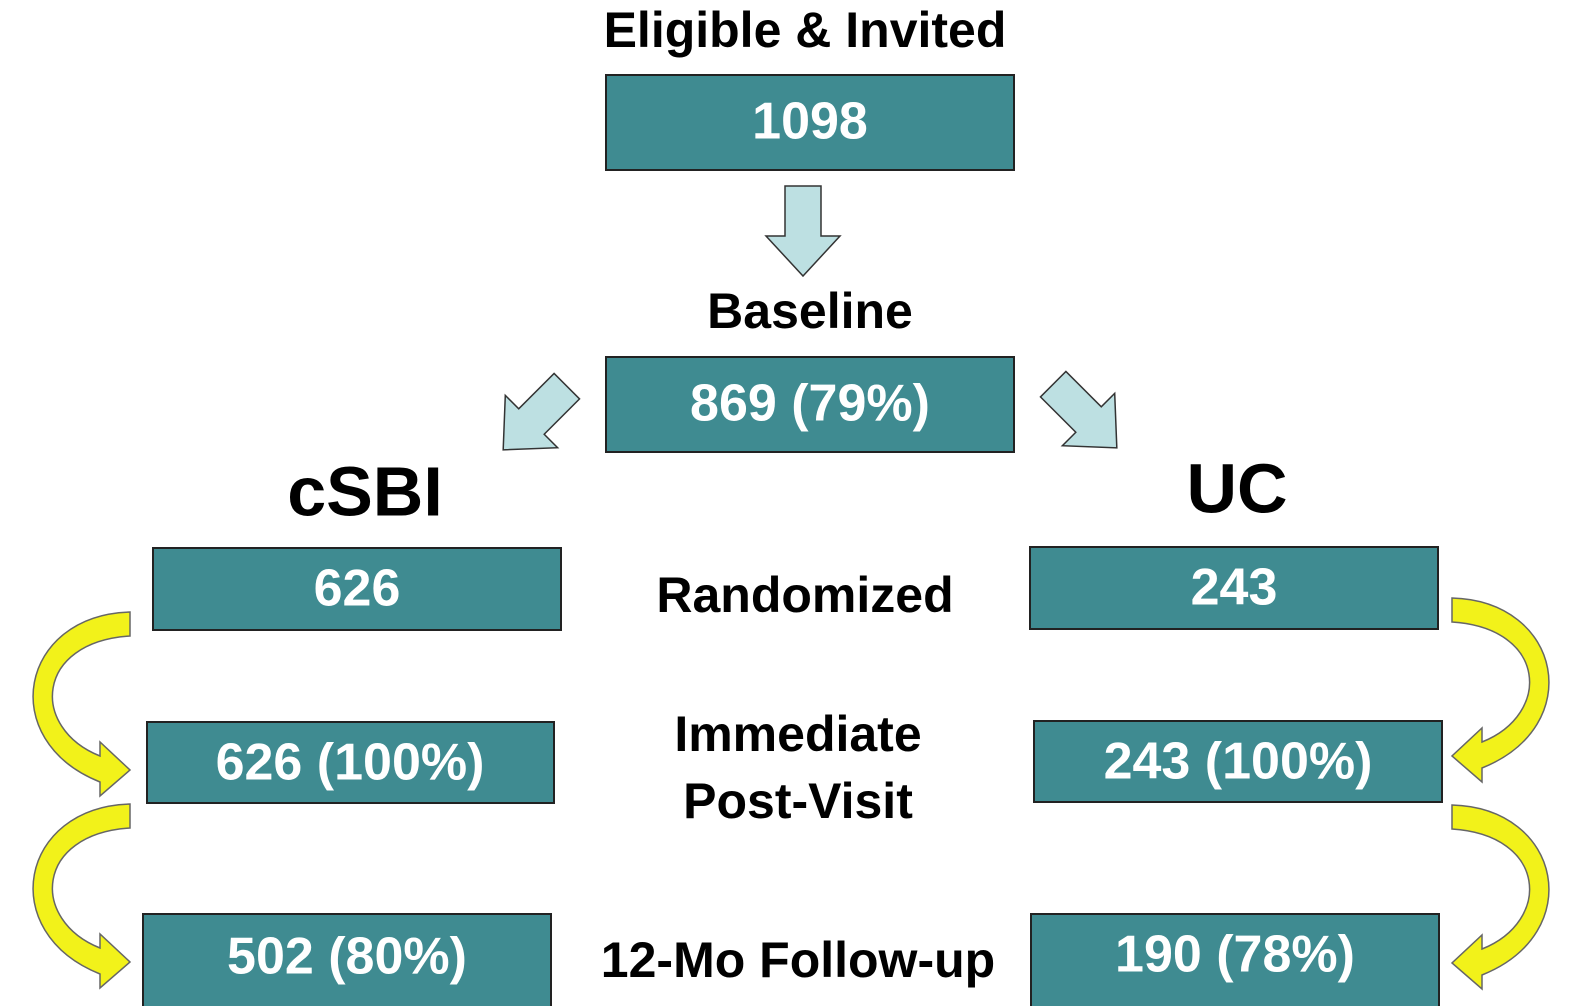 The image size is (1585, 1006). What do you see at coordinates (347, 957) in the screenshot?
I see `box-text: 502 (80%)` at bounding box center [347, 957].